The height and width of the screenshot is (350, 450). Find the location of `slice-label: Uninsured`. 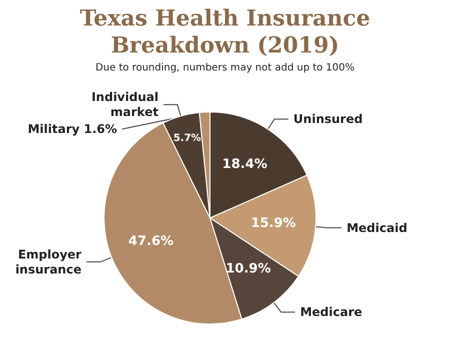

slice-label: Uninsured is located at coordinates (328, 119).